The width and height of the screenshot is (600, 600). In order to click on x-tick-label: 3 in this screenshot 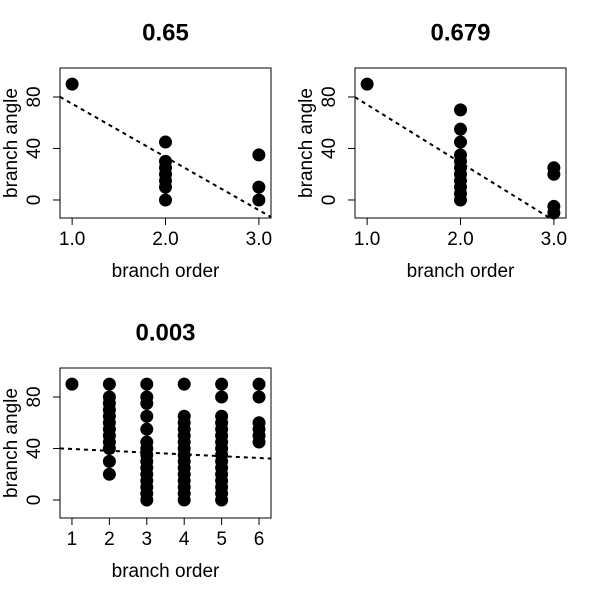, I will do `click(147, 539)`.